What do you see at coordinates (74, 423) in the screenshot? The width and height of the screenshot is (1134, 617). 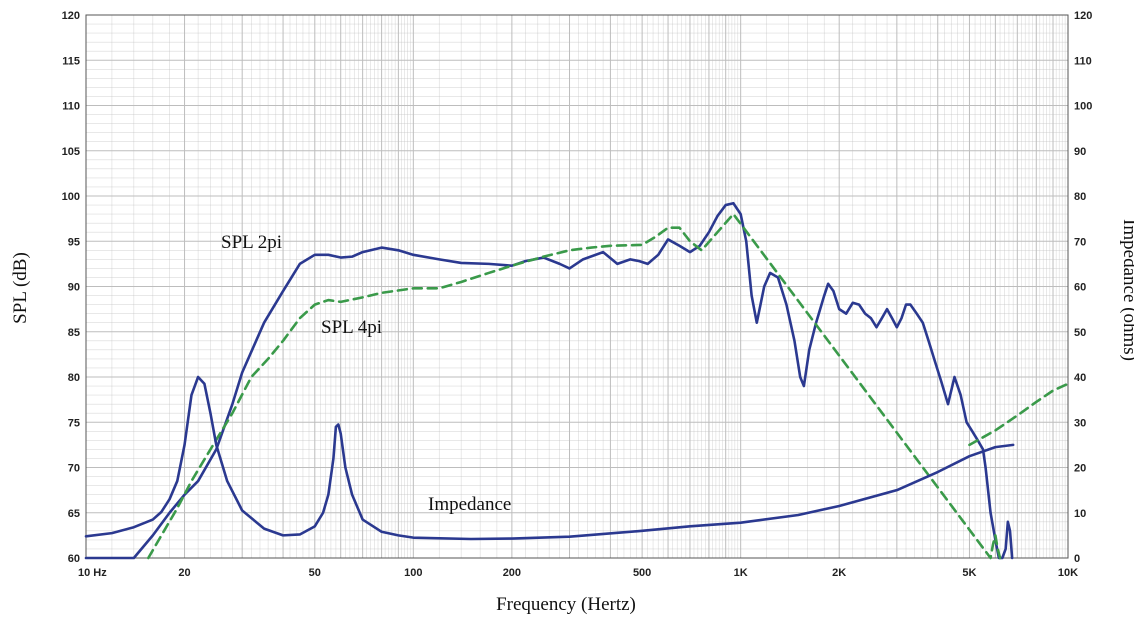 I see `y-left-tick-label: 75` at bounding box center [74, 423].